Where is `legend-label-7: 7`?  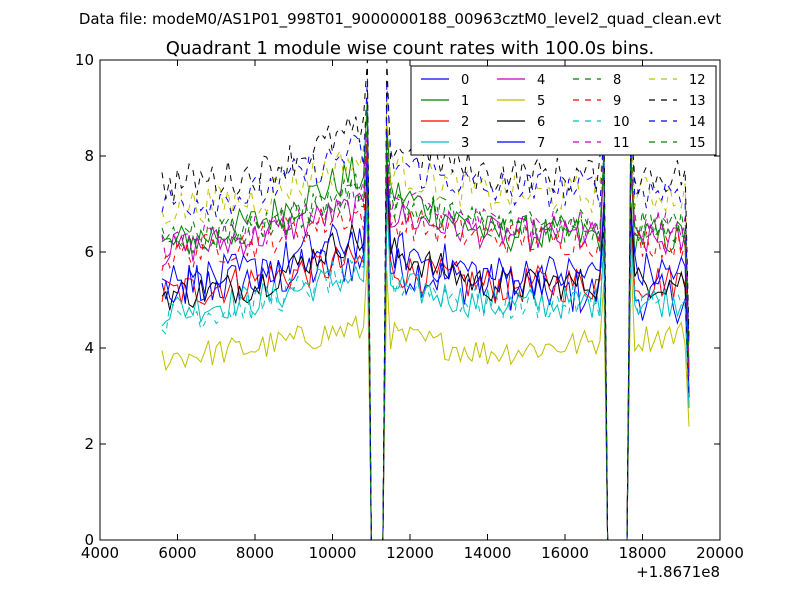
legend-label-7: 7 is located at coordinates (541, 143).